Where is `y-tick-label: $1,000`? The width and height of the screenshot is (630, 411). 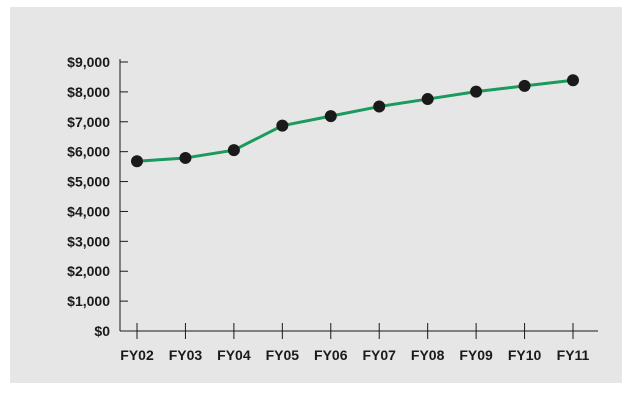
y-tick-label: $1,000 is located at coordinates (88, 301).